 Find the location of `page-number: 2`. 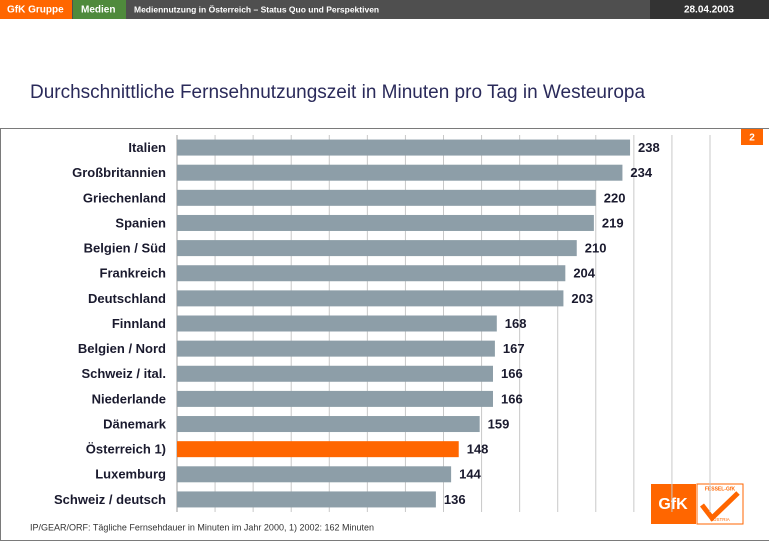

page-number: 2 is located at coordinates (752, 138).